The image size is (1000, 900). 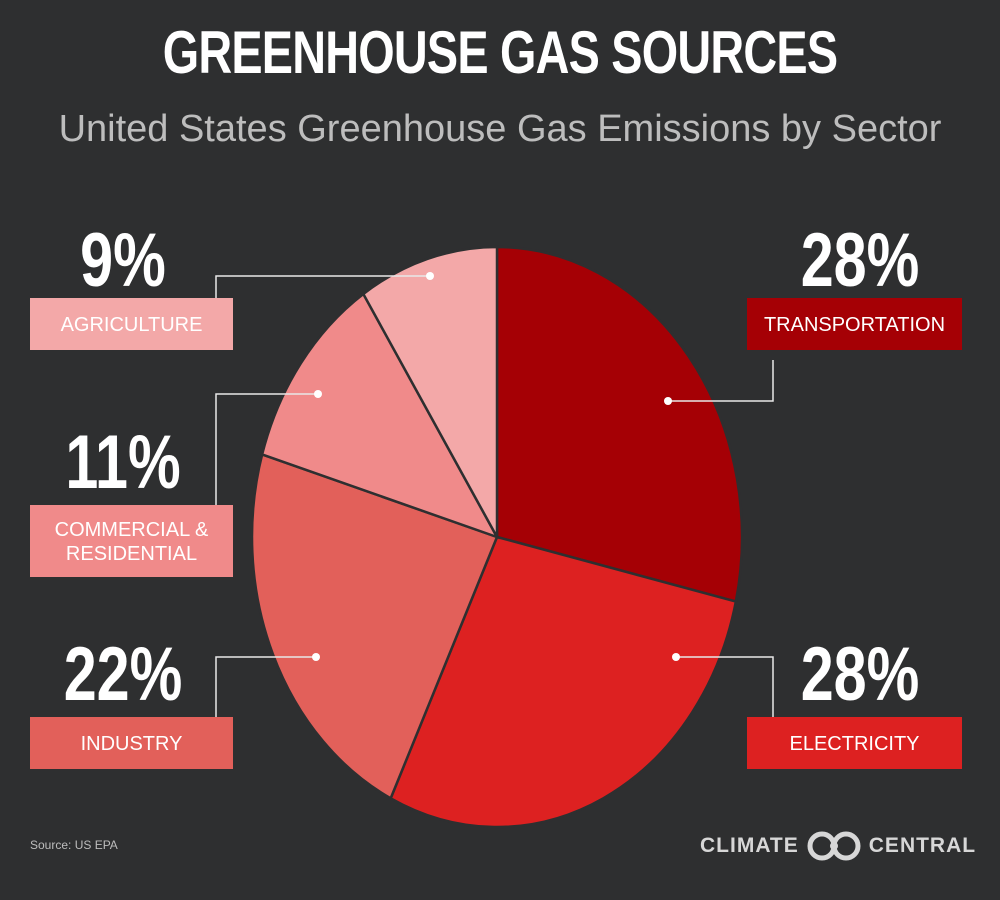 I want to click on value-label-agriculture: 9%, so click(x=123, y=260).